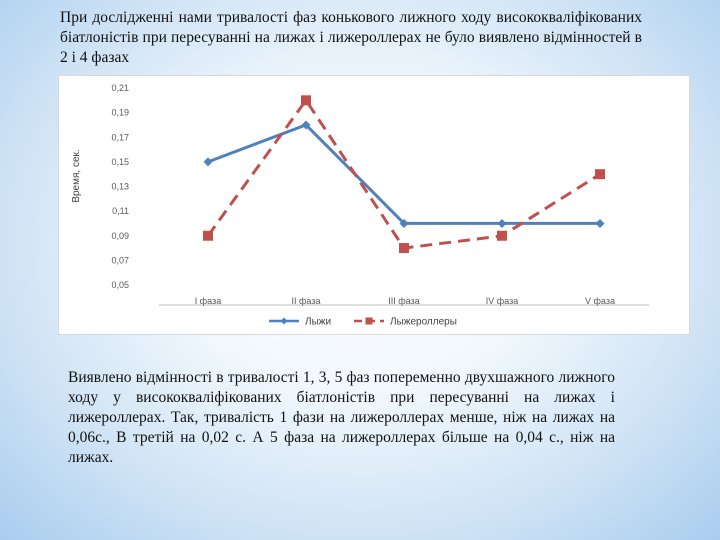  I want to click on legend-label: Лыжероллеры, so click(423, 322).